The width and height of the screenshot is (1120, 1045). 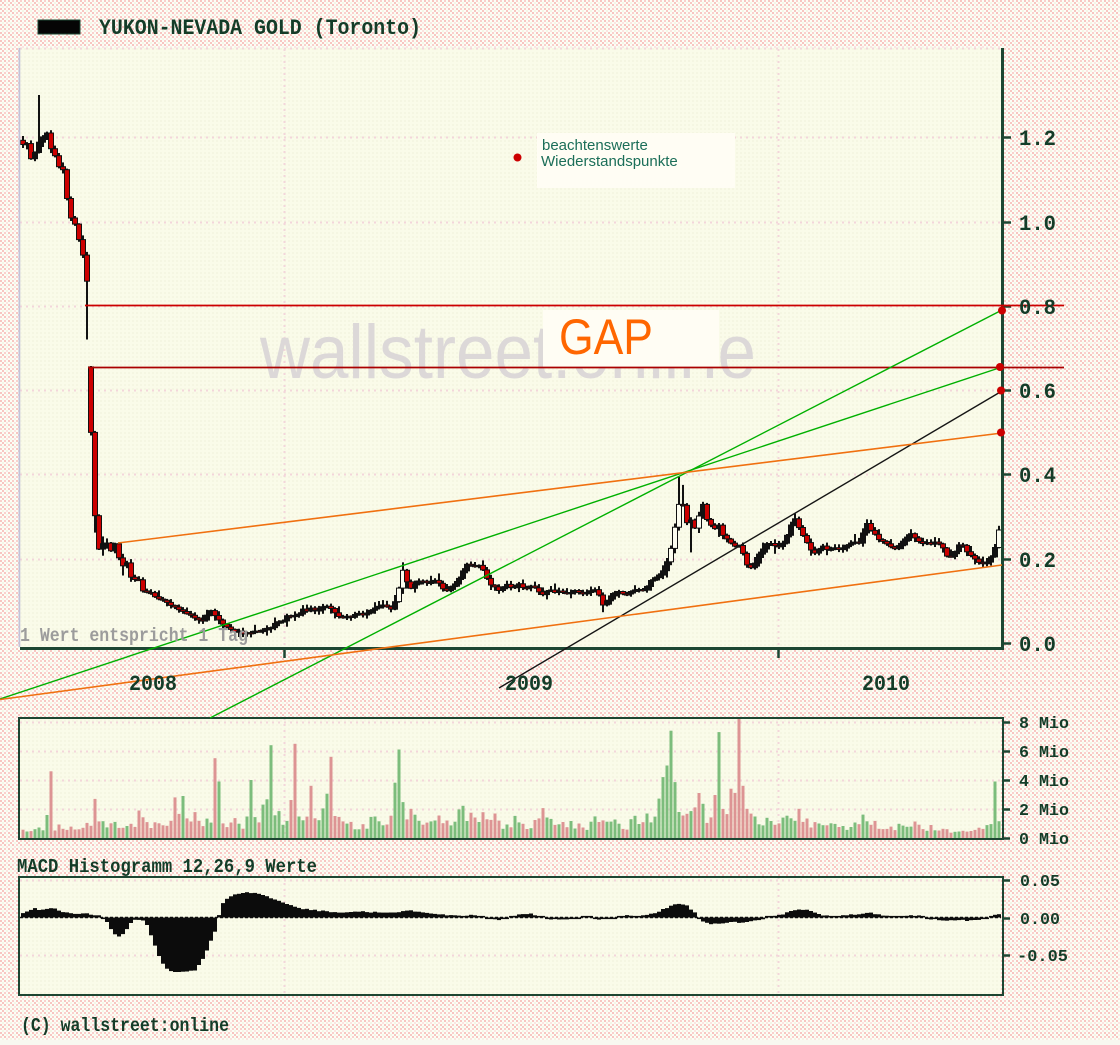 I want to click on svg-text: 0.4, so click(x=1037, y=476).